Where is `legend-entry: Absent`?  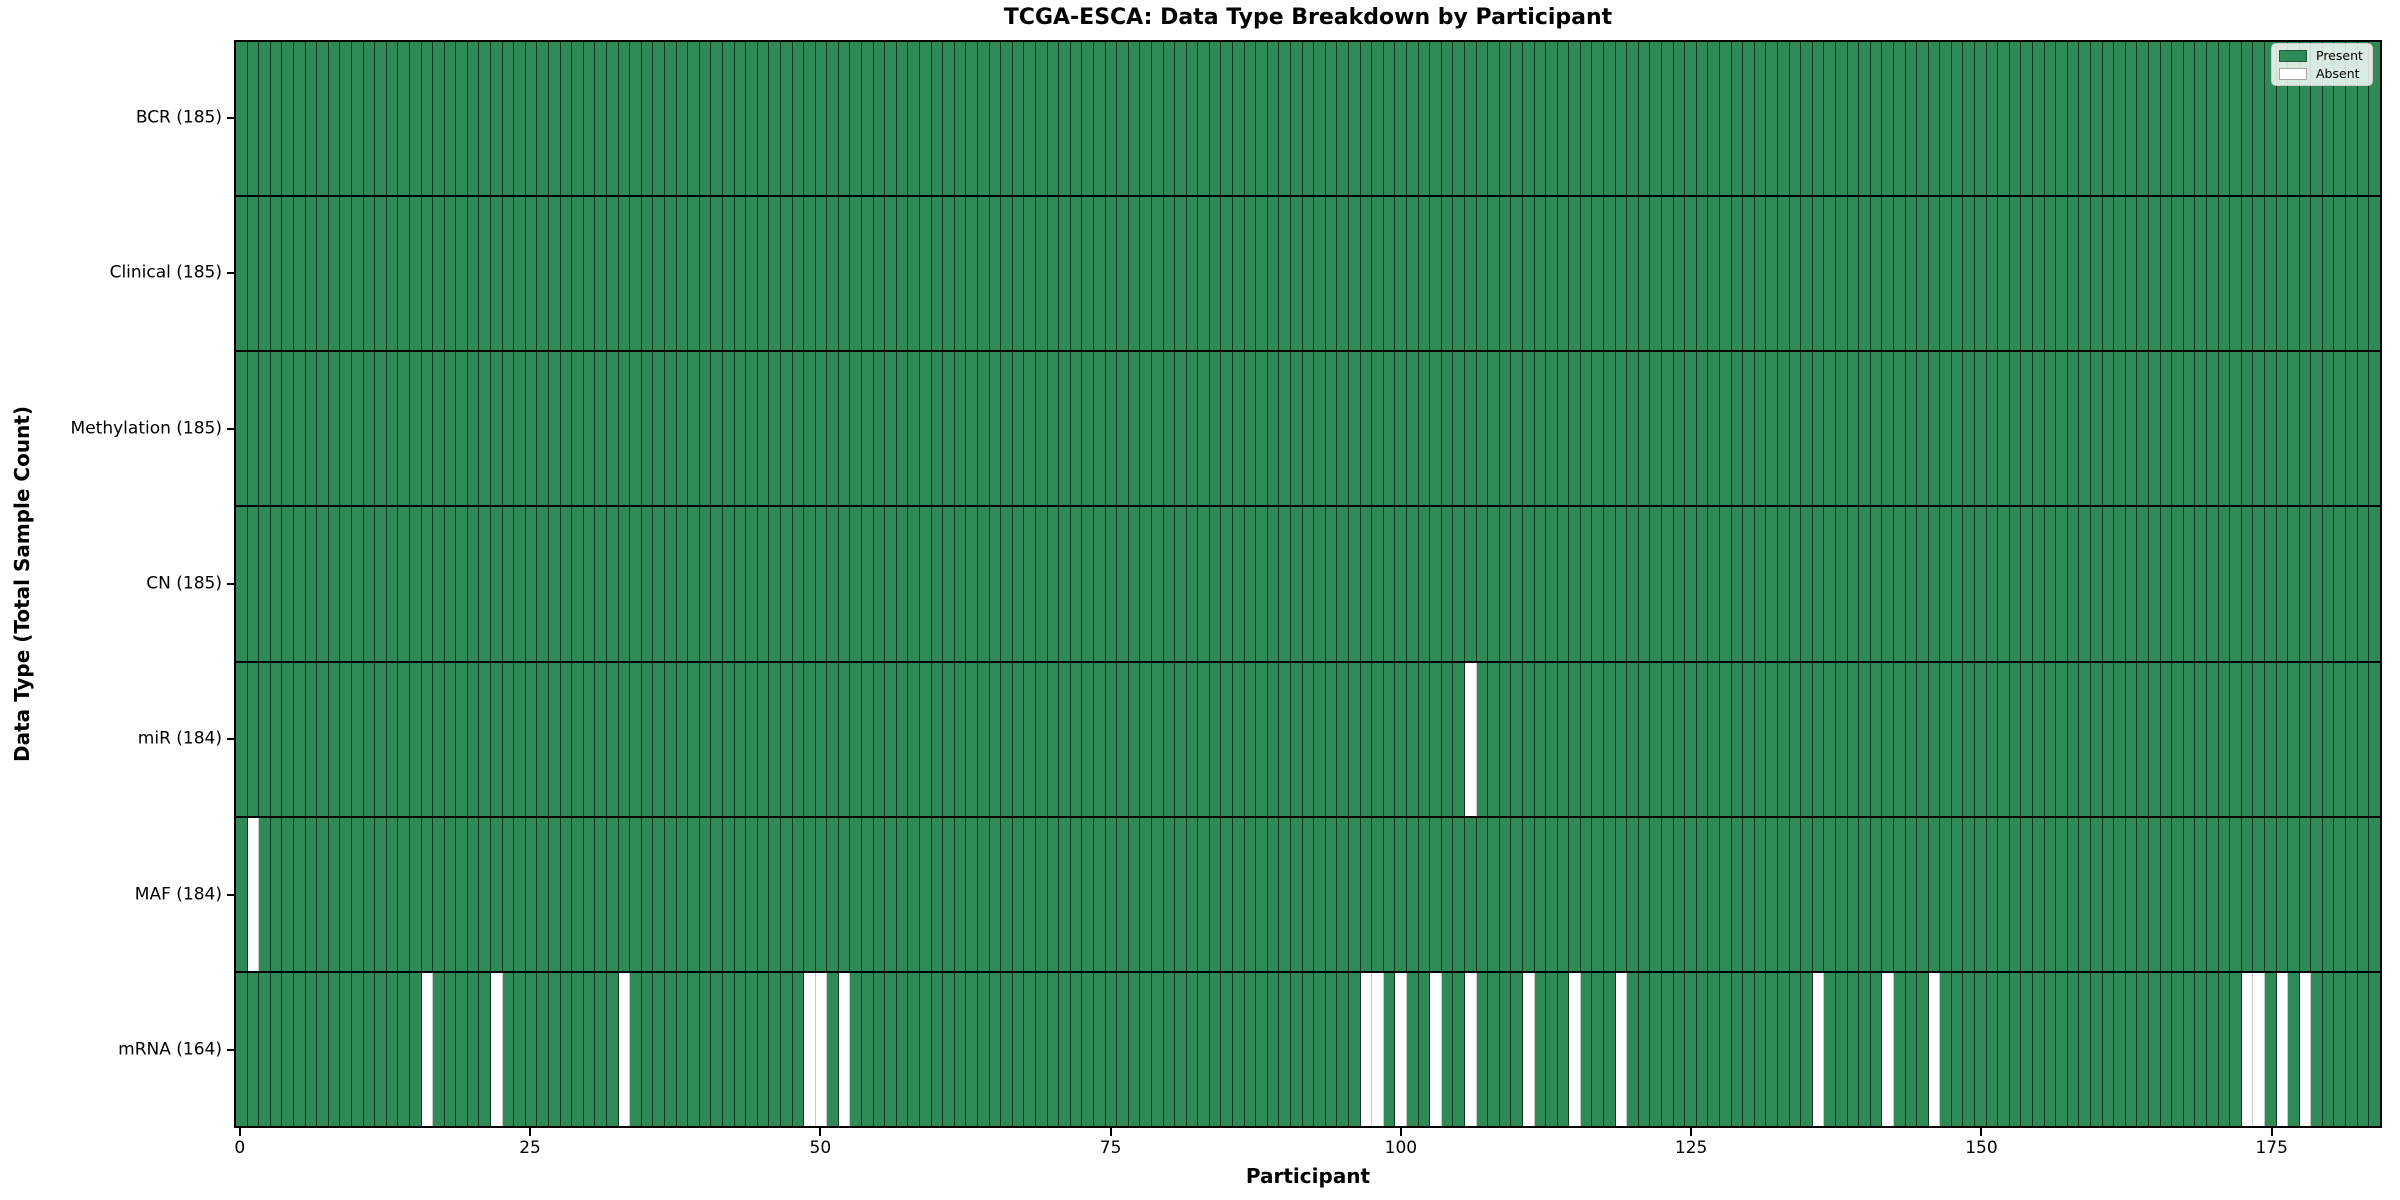
legend-entry: Absent is located at coordinates (2321, 73).